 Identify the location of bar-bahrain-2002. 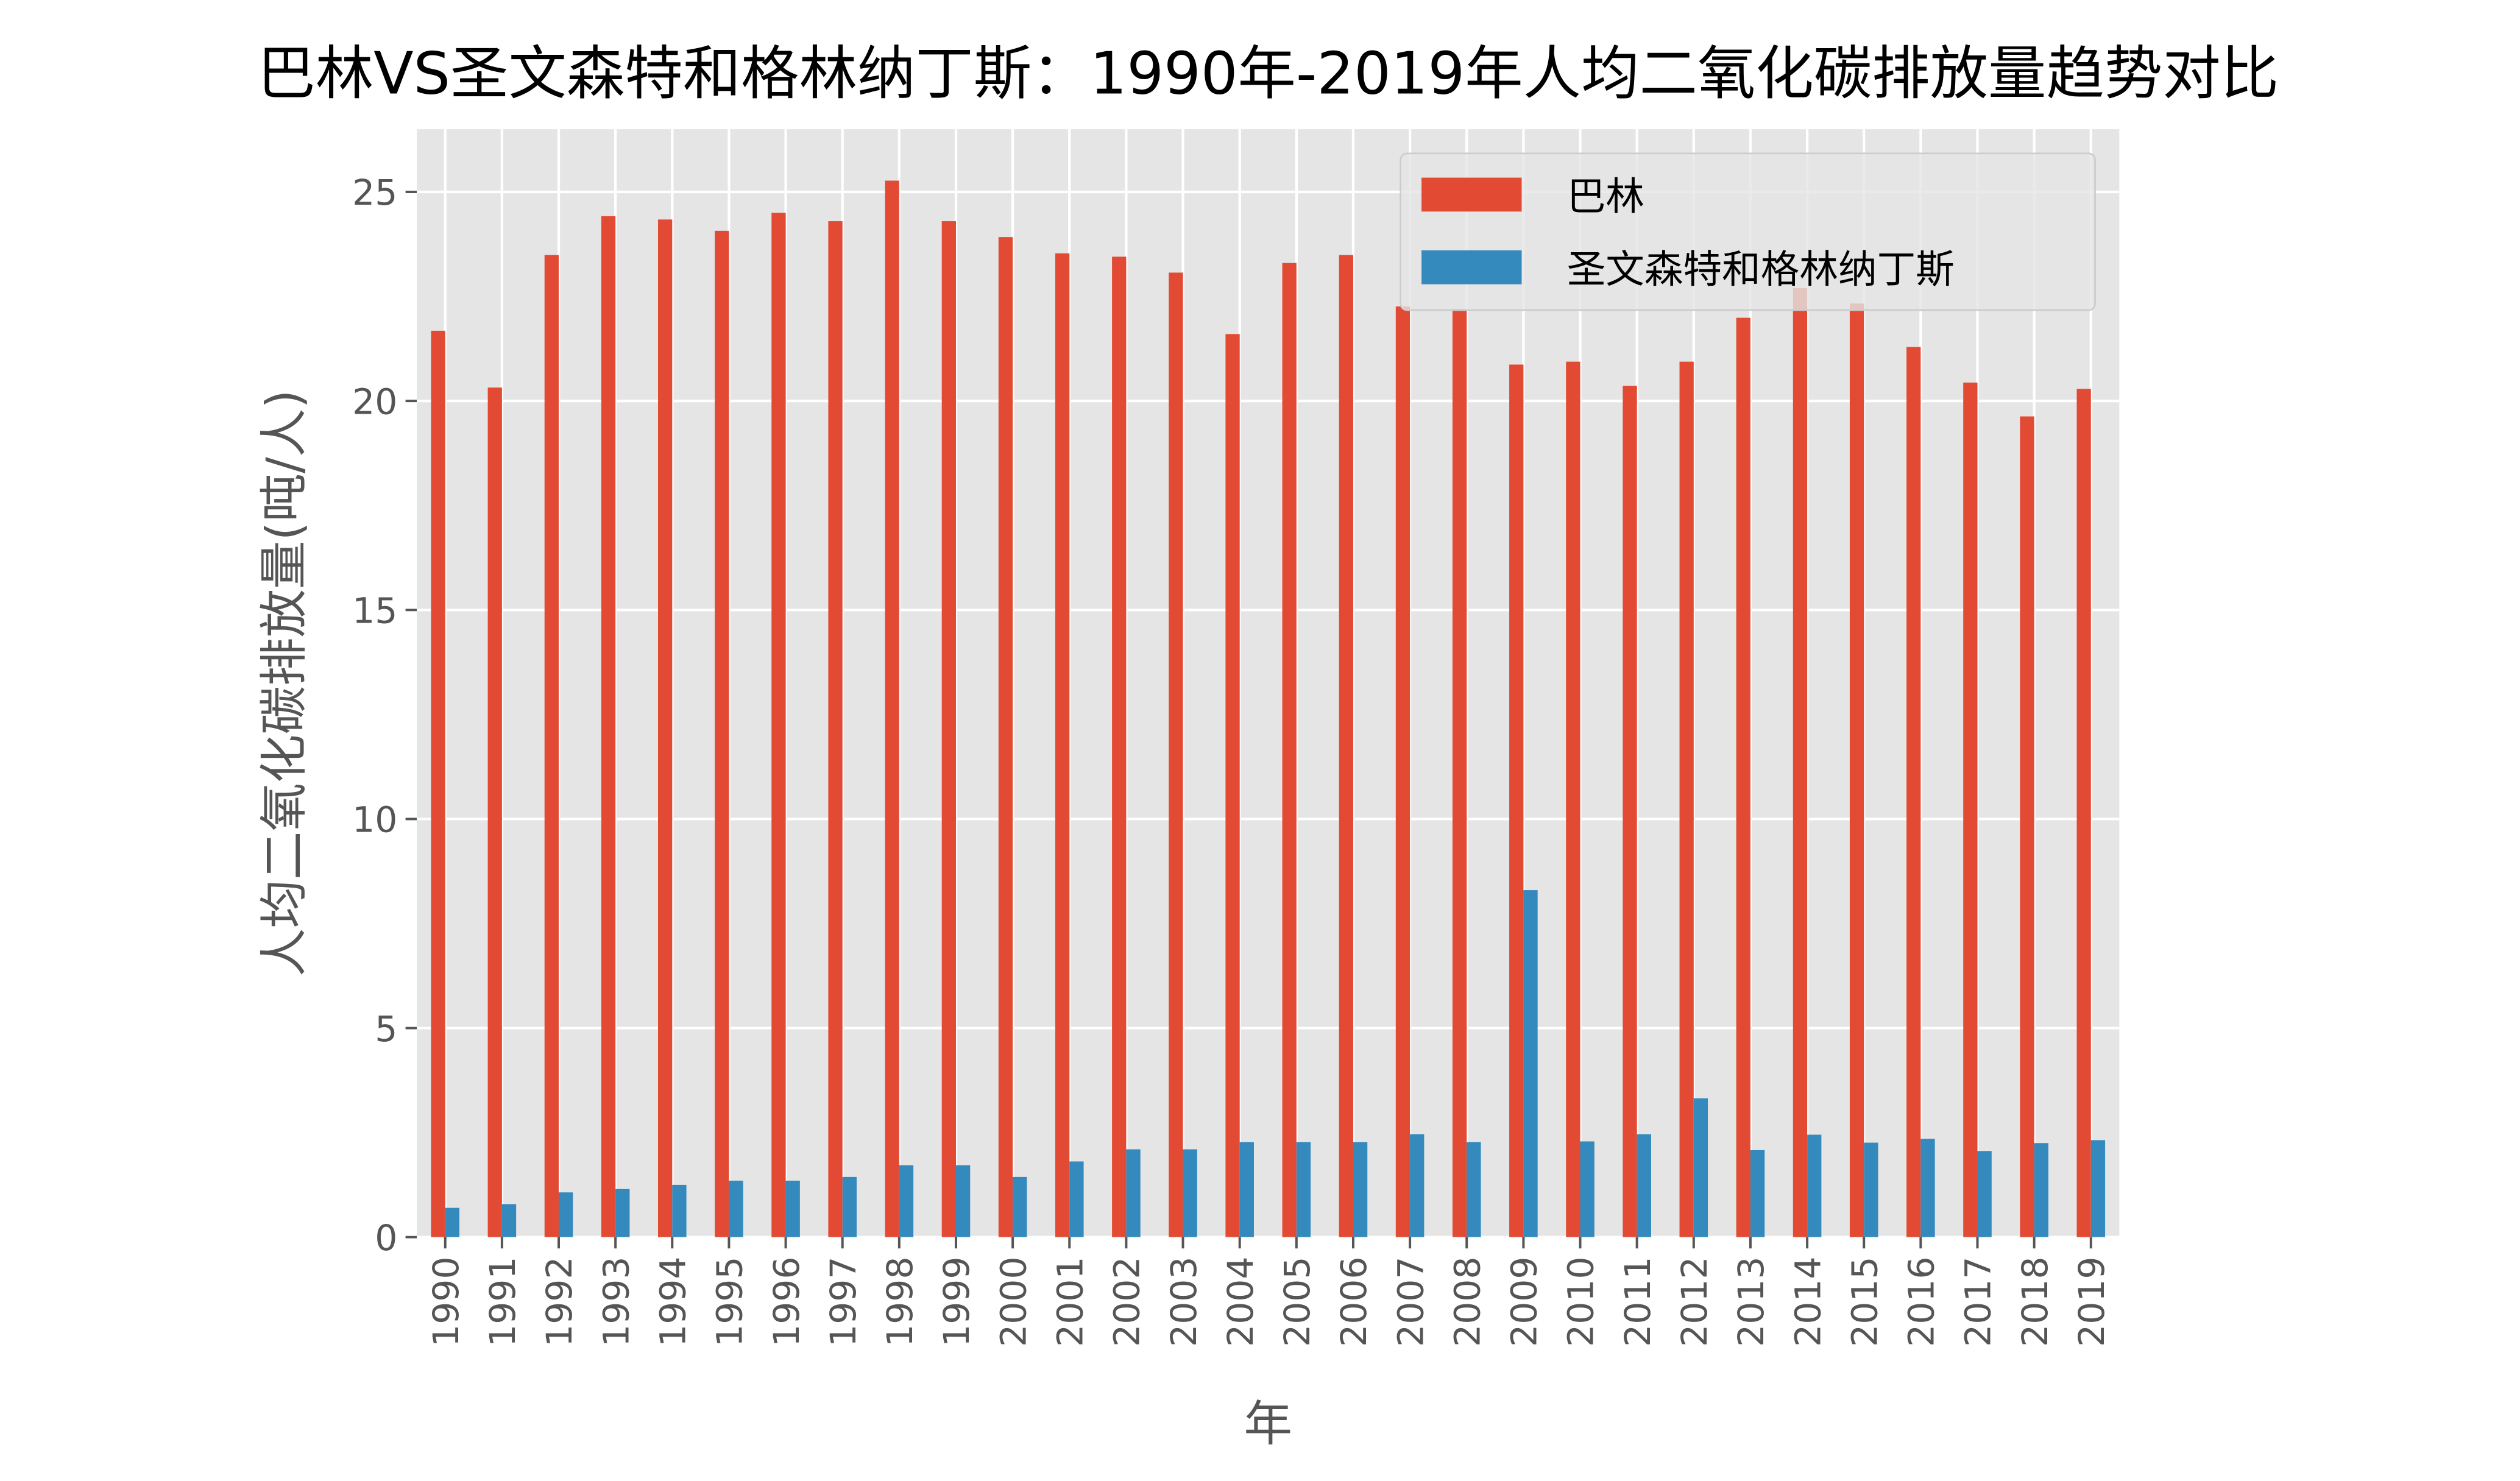
(1119, 746).